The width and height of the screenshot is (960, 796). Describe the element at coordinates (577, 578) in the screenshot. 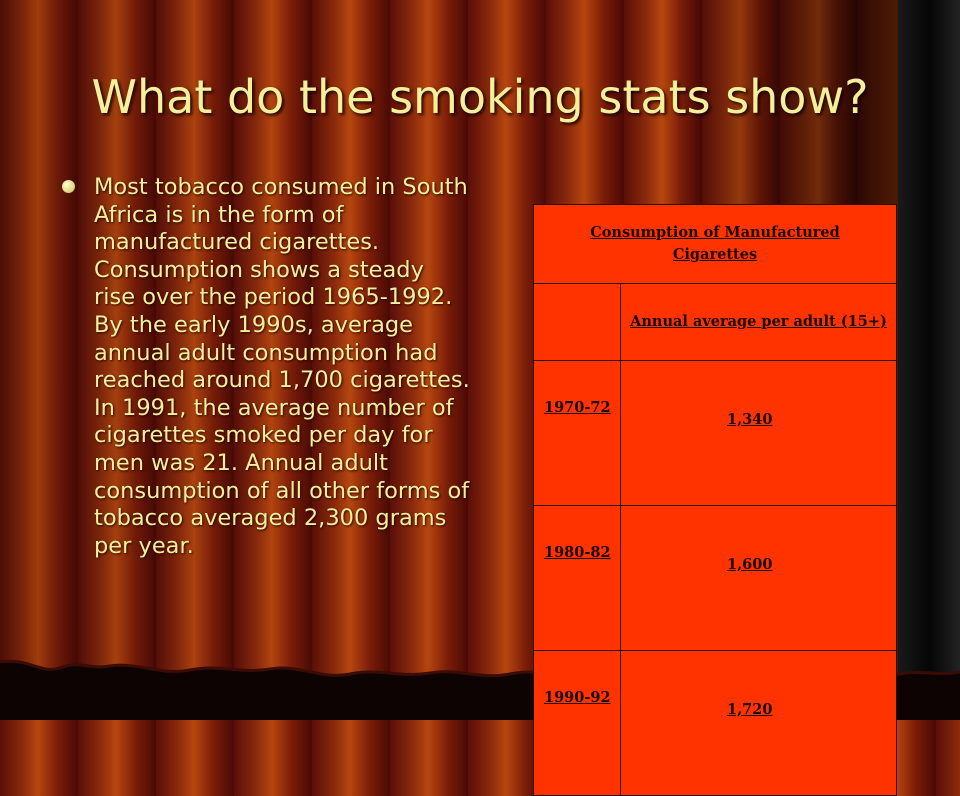

I see `period-cell: 1980-82` at that location.